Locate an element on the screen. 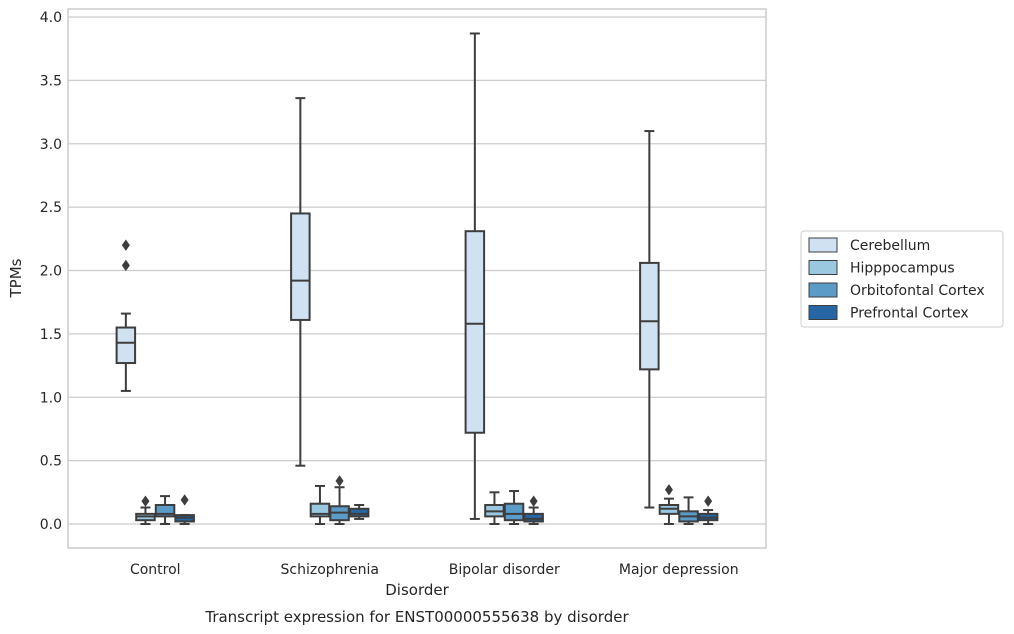 This screenshot has height=634, width=1014. legend-label: Prefrontal Cortex is located at coordinates (909, 314).